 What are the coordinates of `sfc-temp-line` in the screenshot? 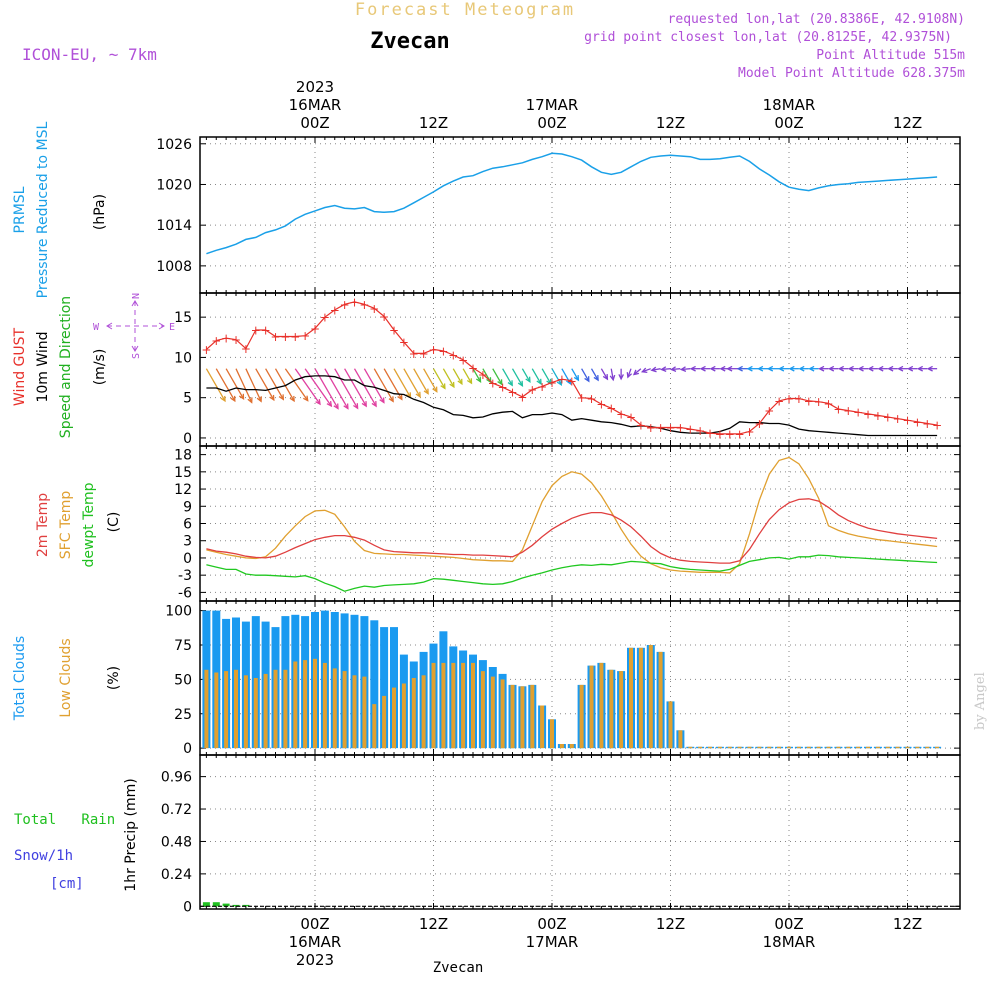 It's located at (572, 515).